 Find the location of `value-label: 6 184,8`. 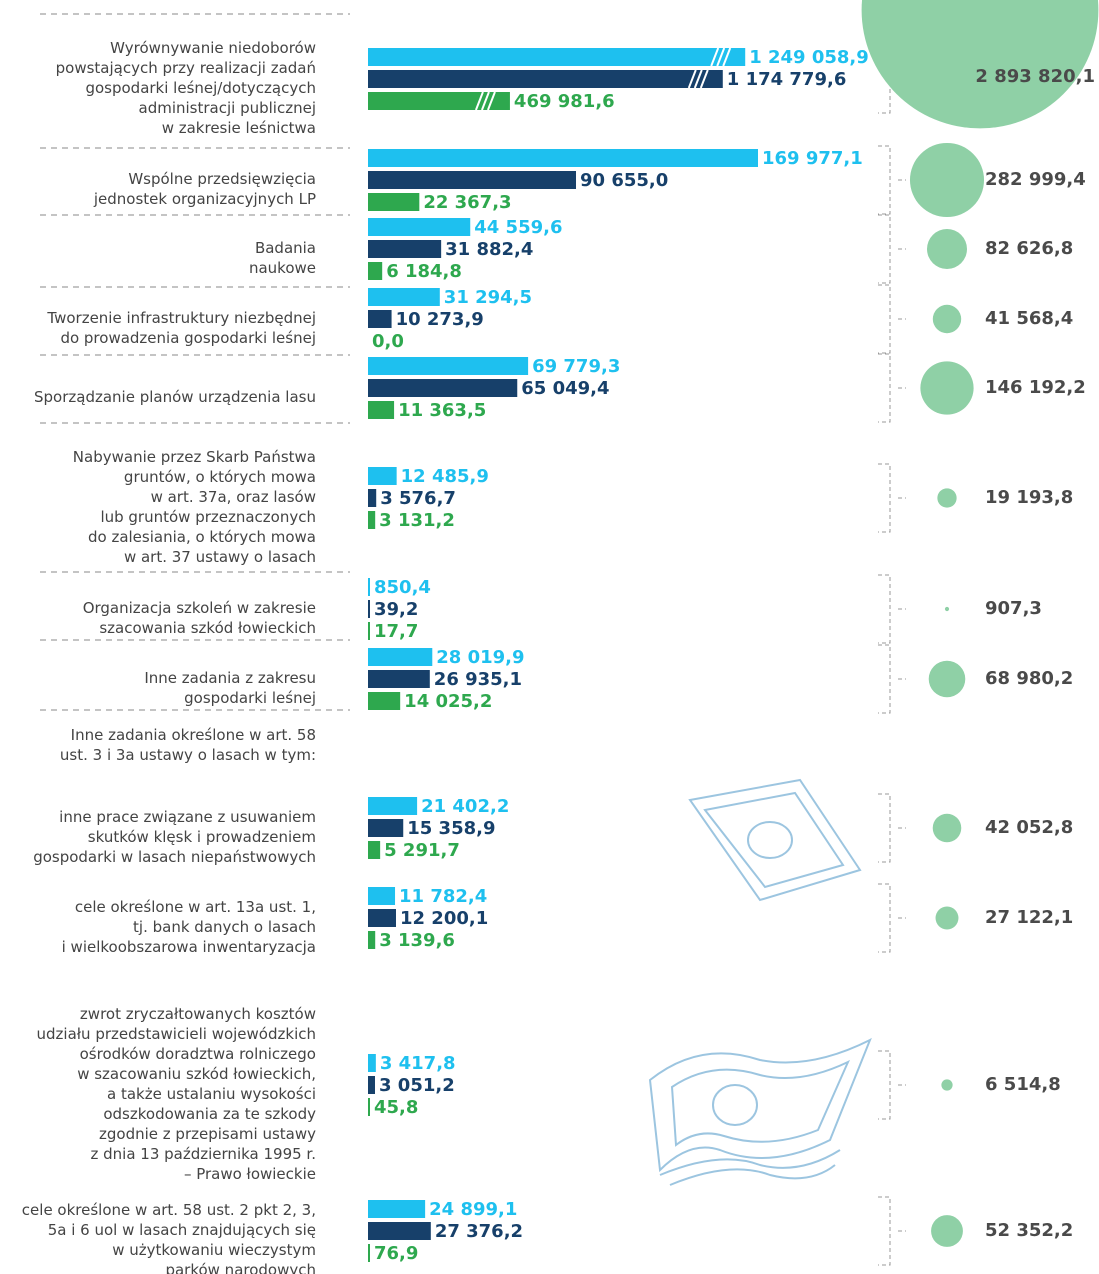

value-label: 6 184,8 is located at coordinates (424, 271).